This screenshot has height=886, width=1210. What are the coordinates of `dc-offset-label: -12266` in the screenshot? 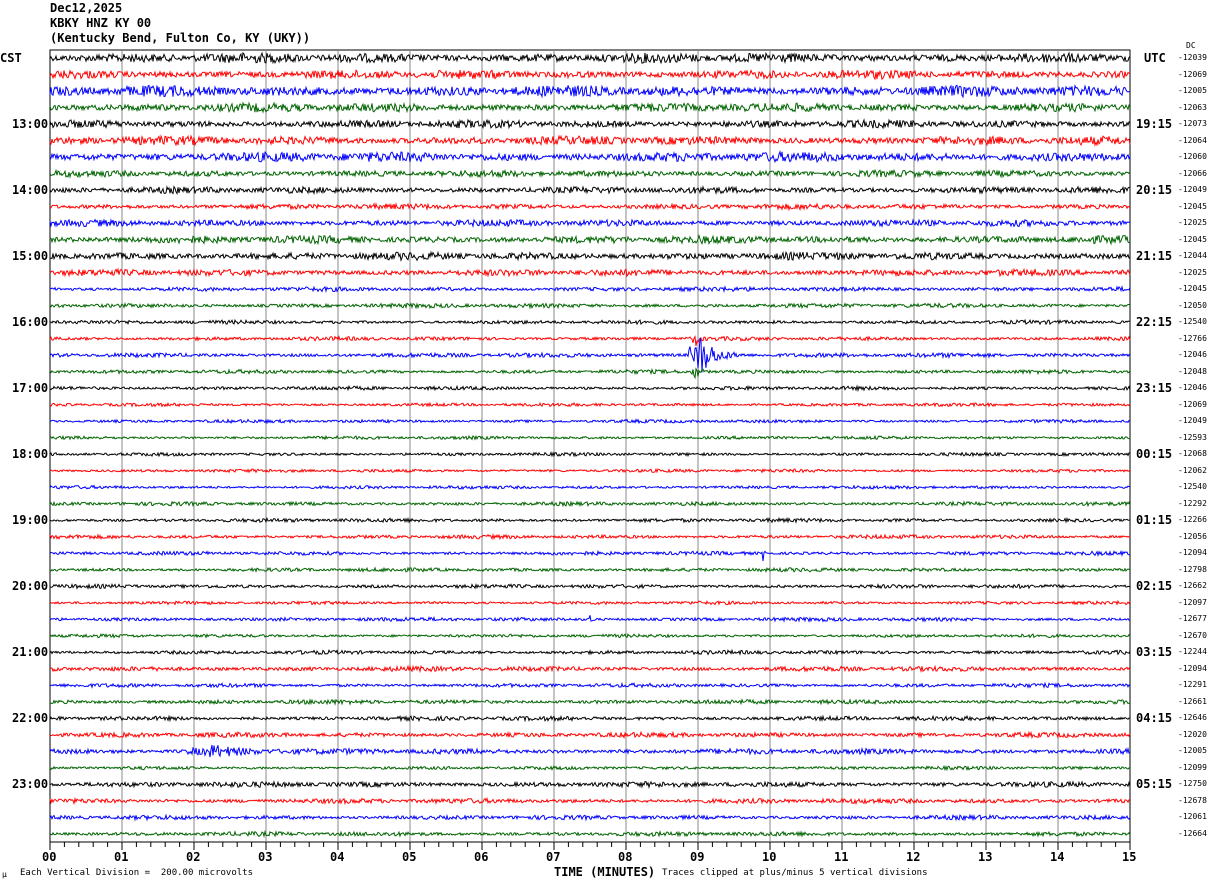 It's located at (1192, 520).